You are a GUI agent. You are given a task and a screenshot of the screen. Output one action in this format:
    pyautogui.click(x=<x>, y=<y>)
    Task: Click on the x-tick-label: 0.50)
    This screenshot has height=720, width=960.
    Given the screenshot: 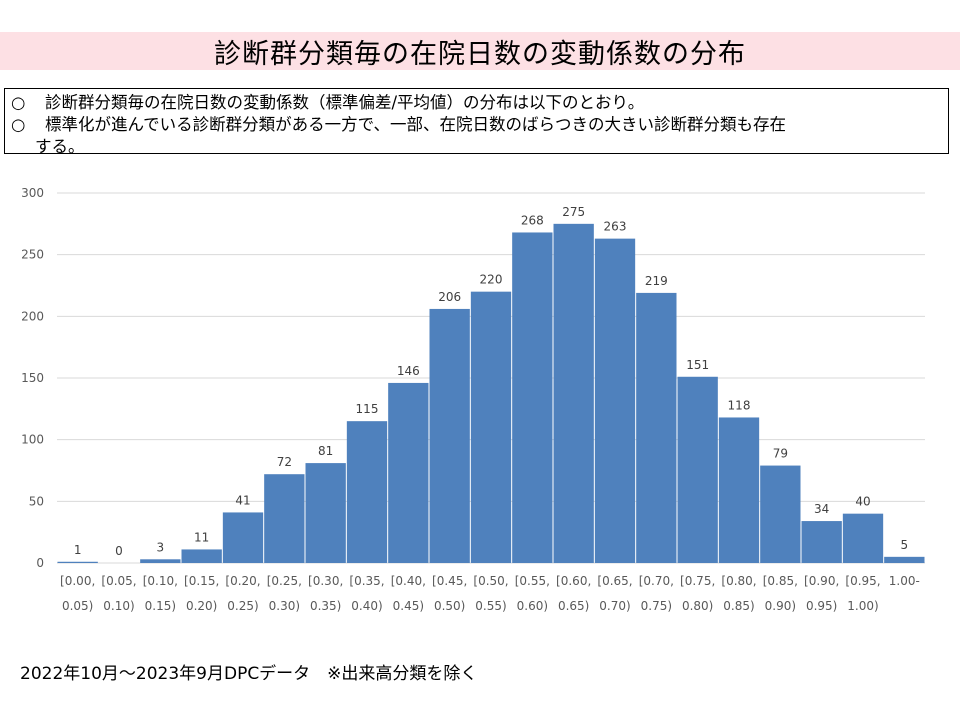 What is the action you would take?
    pyautogui.click(x=449, y=606)
    